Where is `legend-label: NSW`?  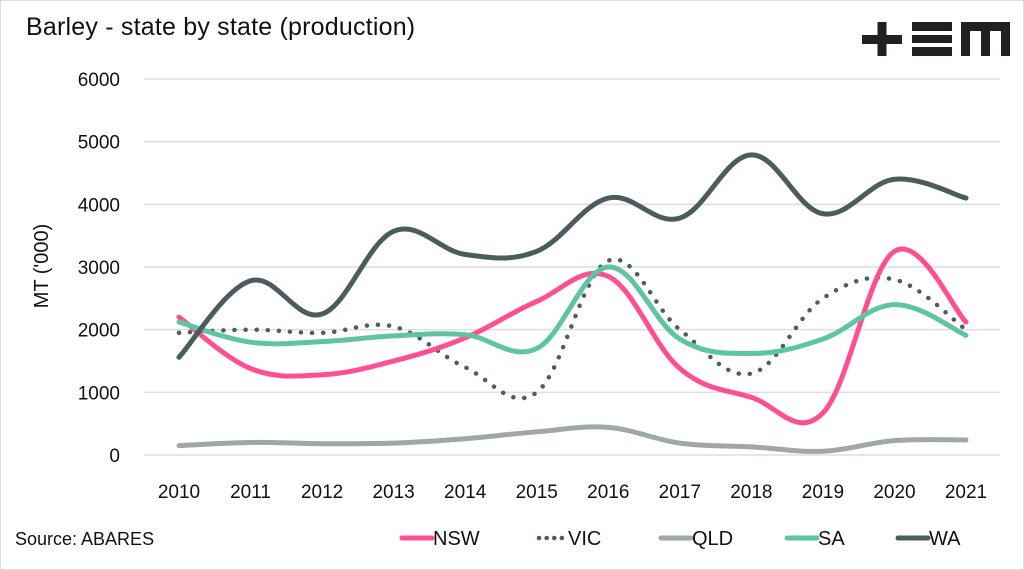 legend-label: NSW is located at coordinates (456, 539).